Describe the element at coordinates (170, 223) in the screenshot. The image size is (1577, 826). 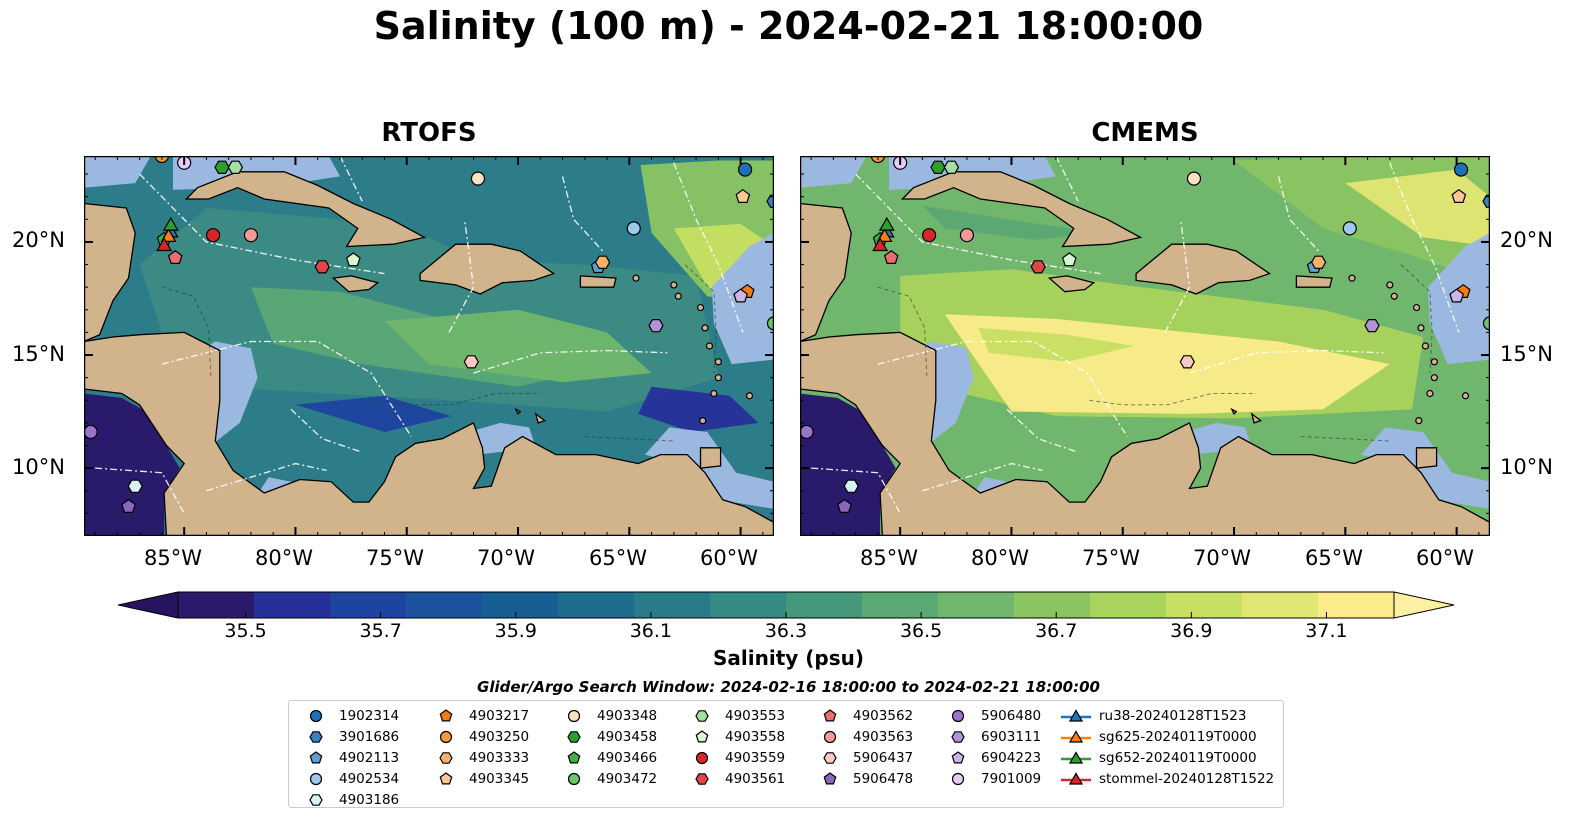
I see `glider-marker-sg652-20240119T0000` at that location.